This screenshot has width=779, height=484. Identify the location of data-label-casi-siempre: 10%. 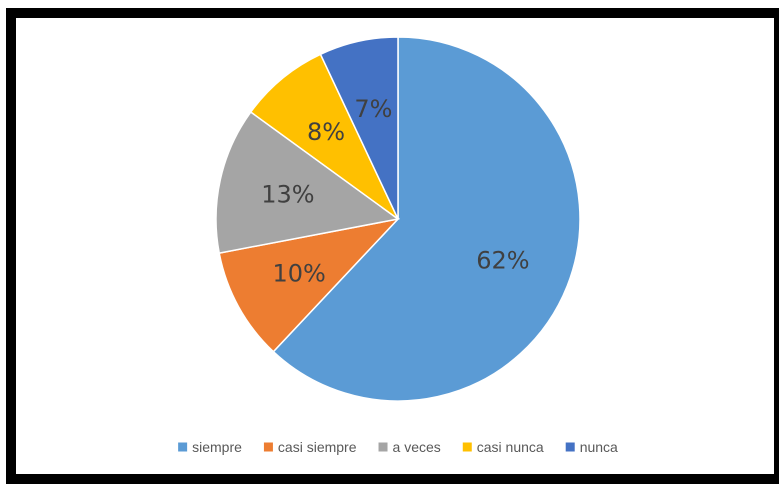
(298, 273).